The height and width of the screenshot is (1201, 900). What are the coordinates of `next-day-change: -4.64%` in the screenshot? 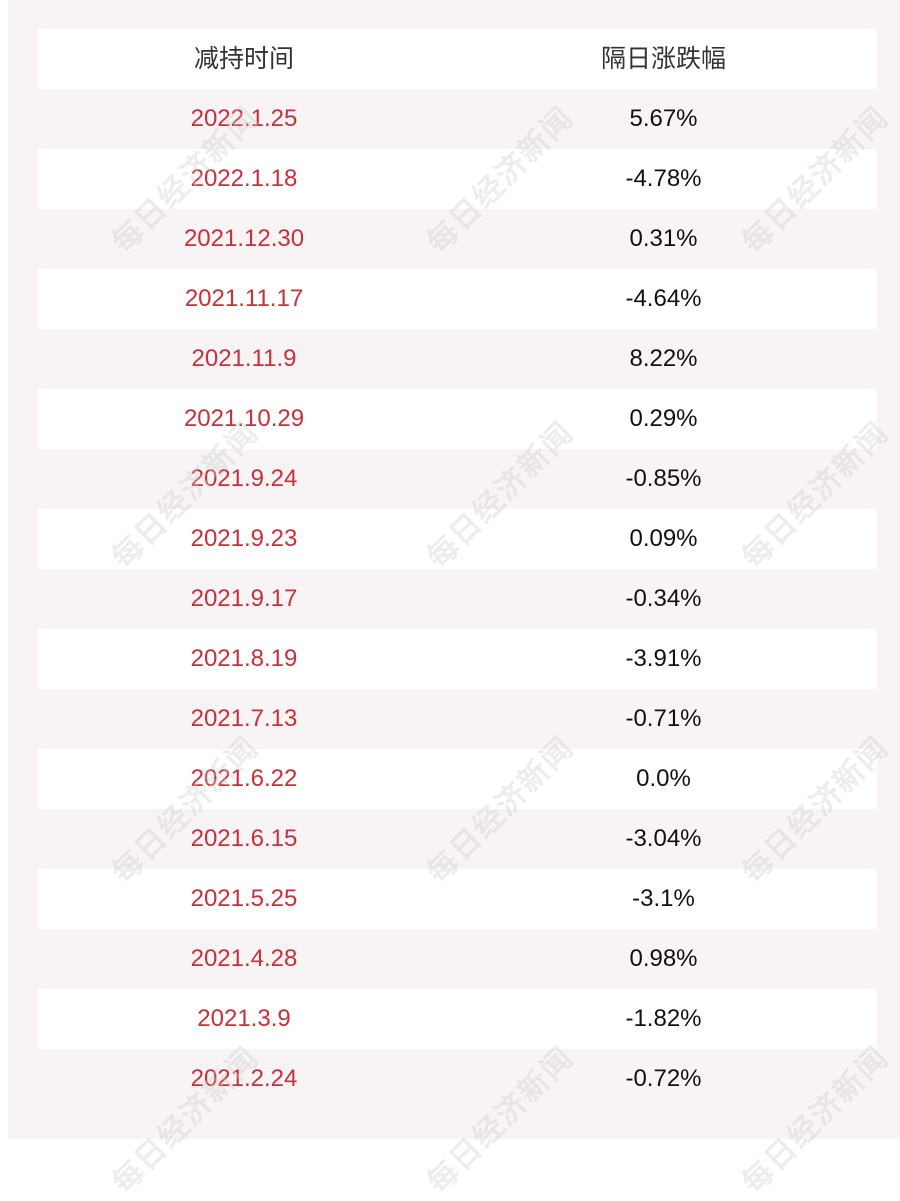 It's located at (663, 298).